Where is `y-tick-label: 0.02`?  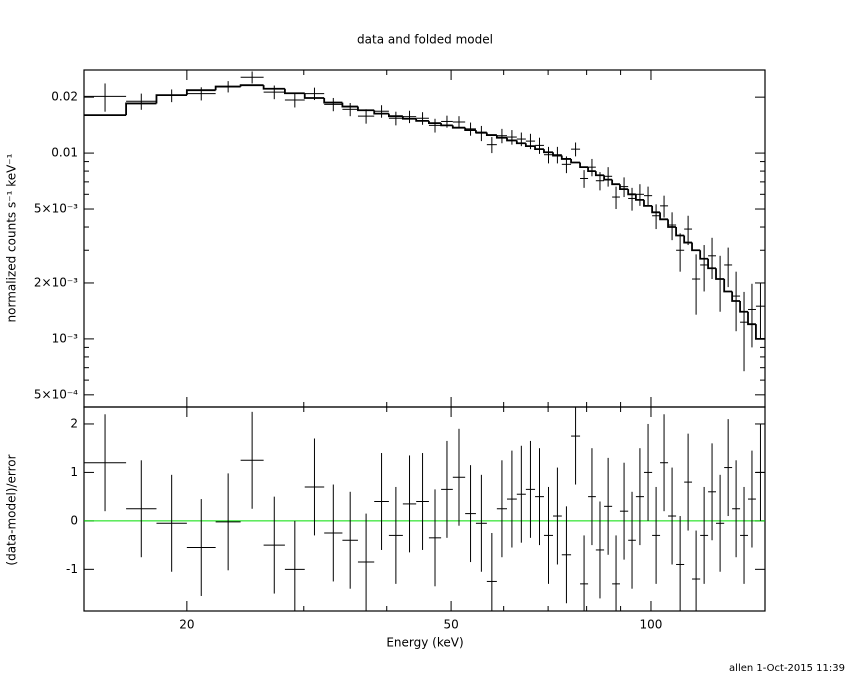
y-tick-label: 0.02 is located at coordinates (64, 97).